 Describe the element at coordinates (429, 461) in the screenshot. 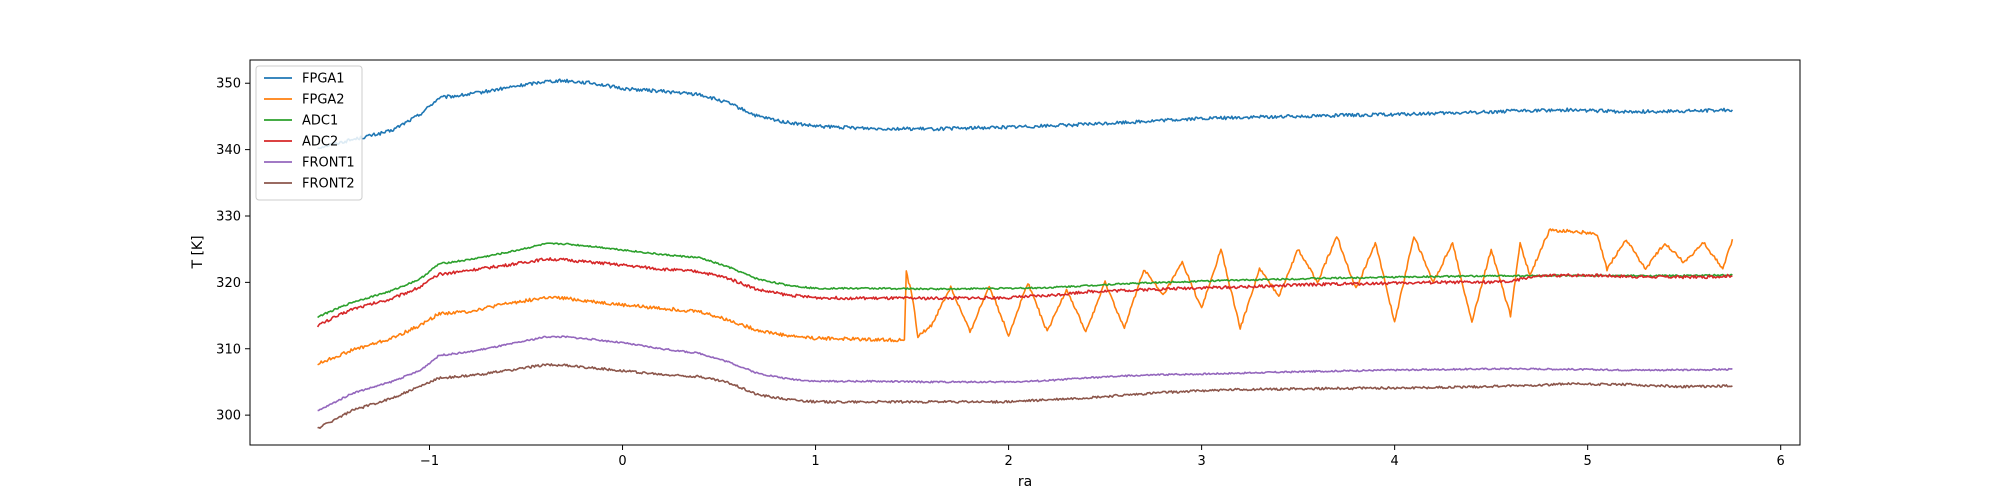

I see `x-tick-label: −1` at that location.